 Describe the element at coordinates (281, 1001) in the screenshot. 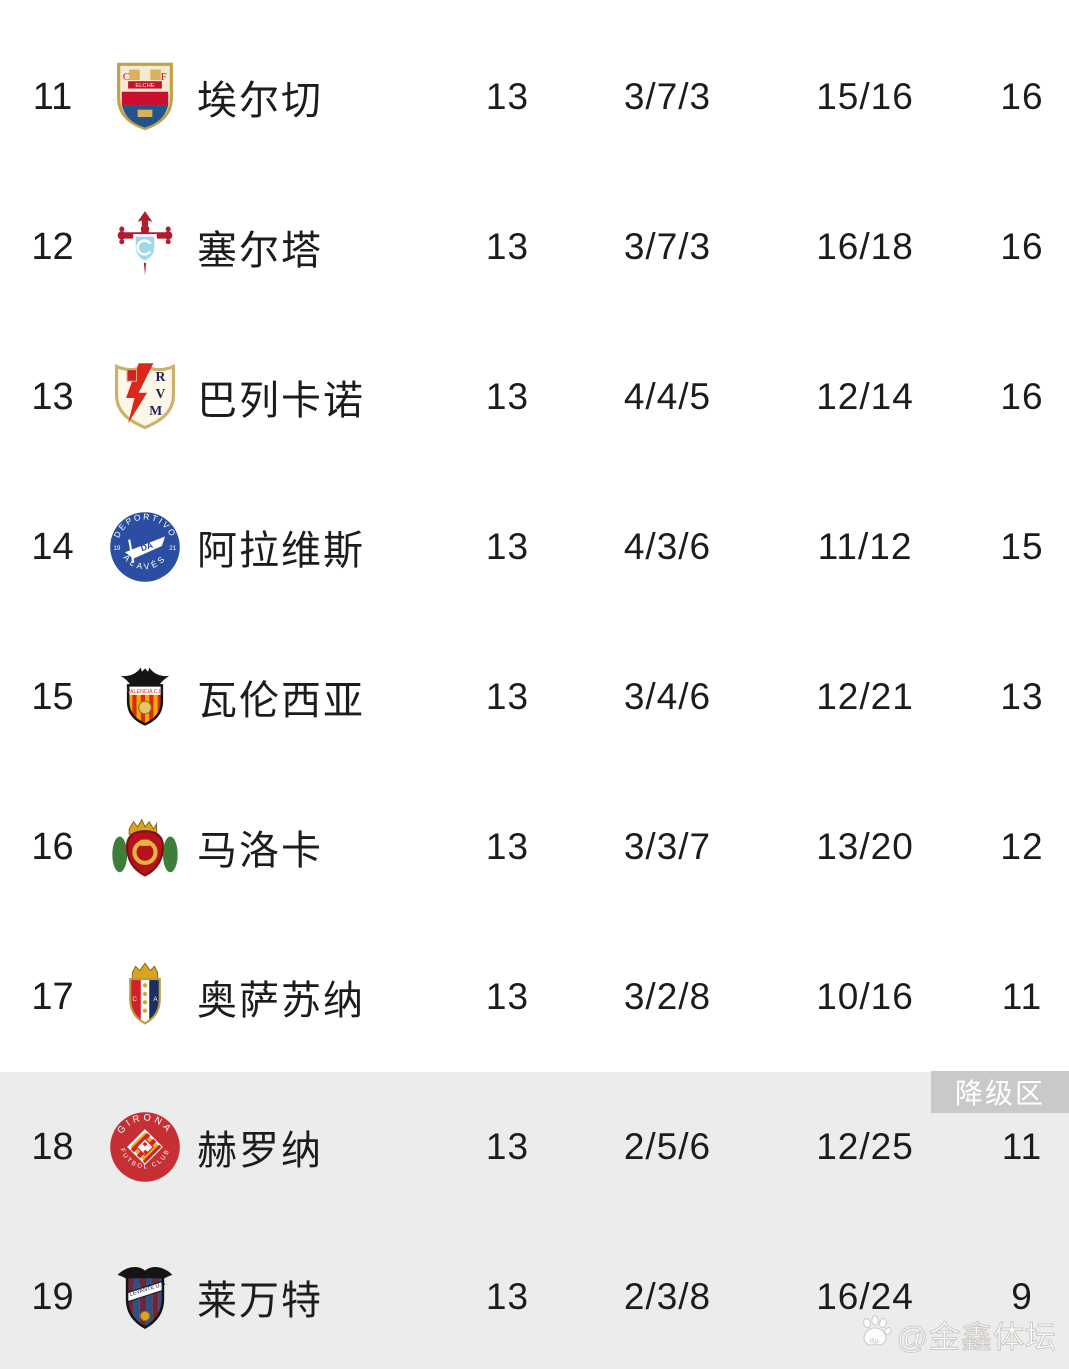

I see `team-name: 奥萨苏纳` at that location.